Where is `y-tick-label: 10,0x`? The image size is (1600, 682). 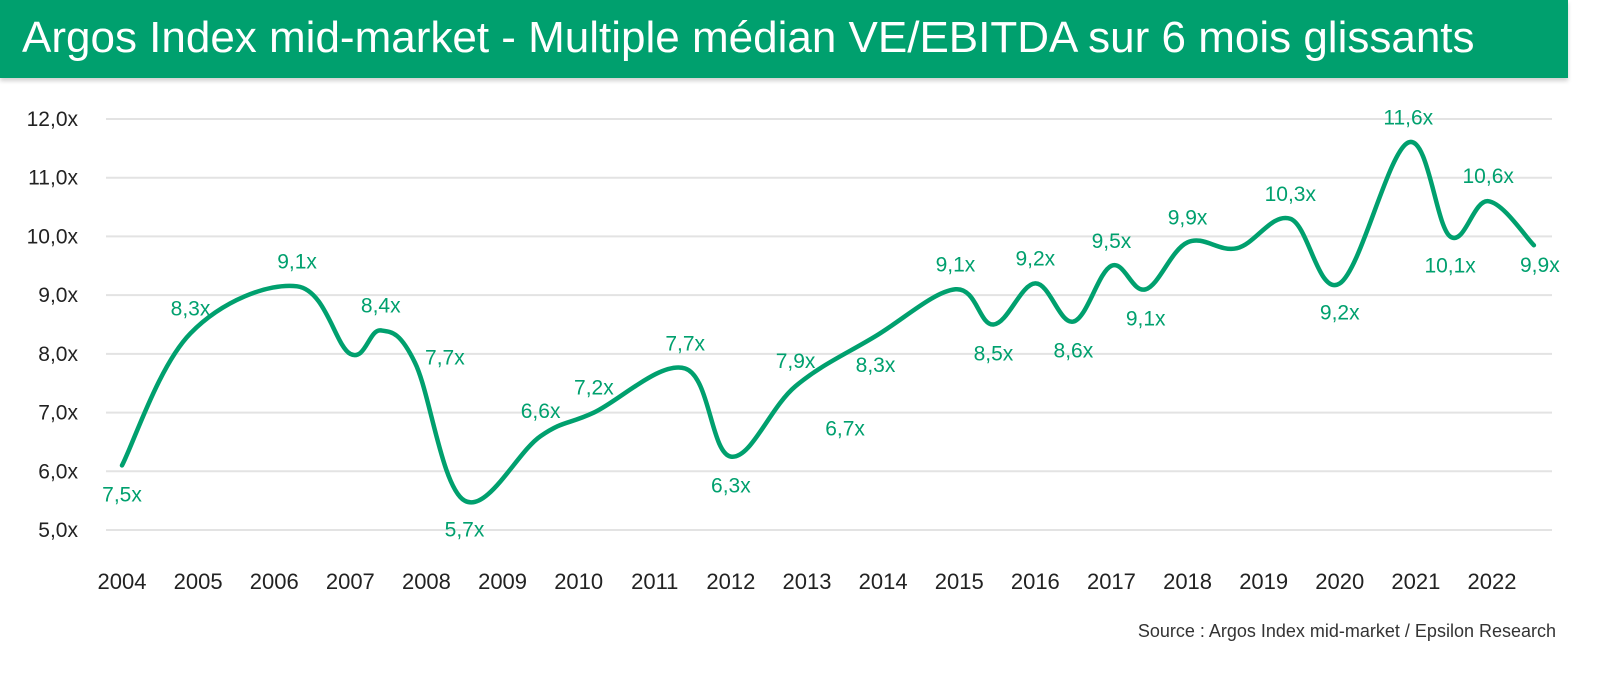 y-tick-label: 10,0x is located at coordinates (53, 236).